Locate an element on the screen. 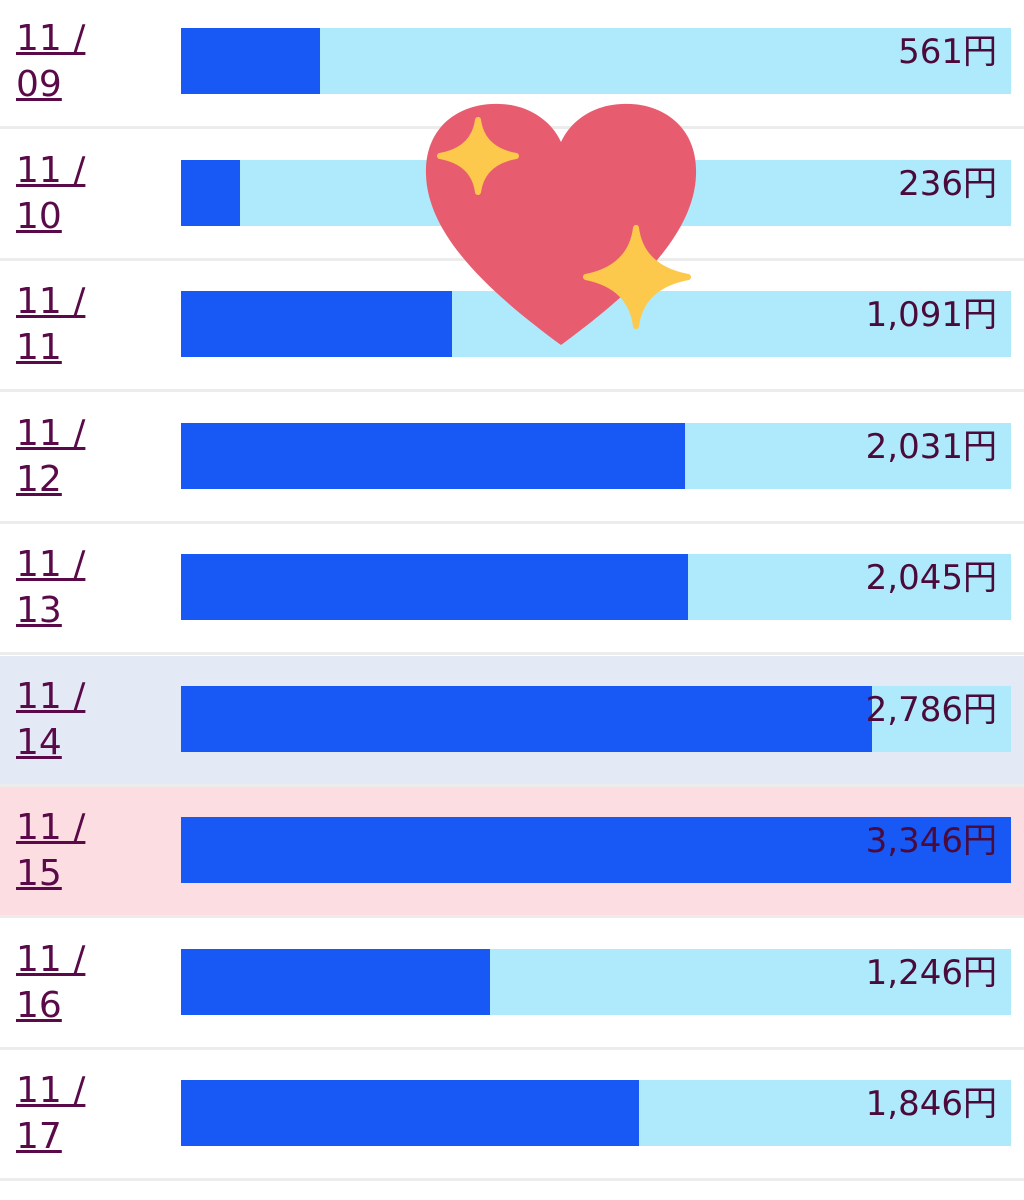 The width and height of the screenshot is (1024, 1200). row: 11 / 17 1,846円 is located at coordinates (512, 1115).